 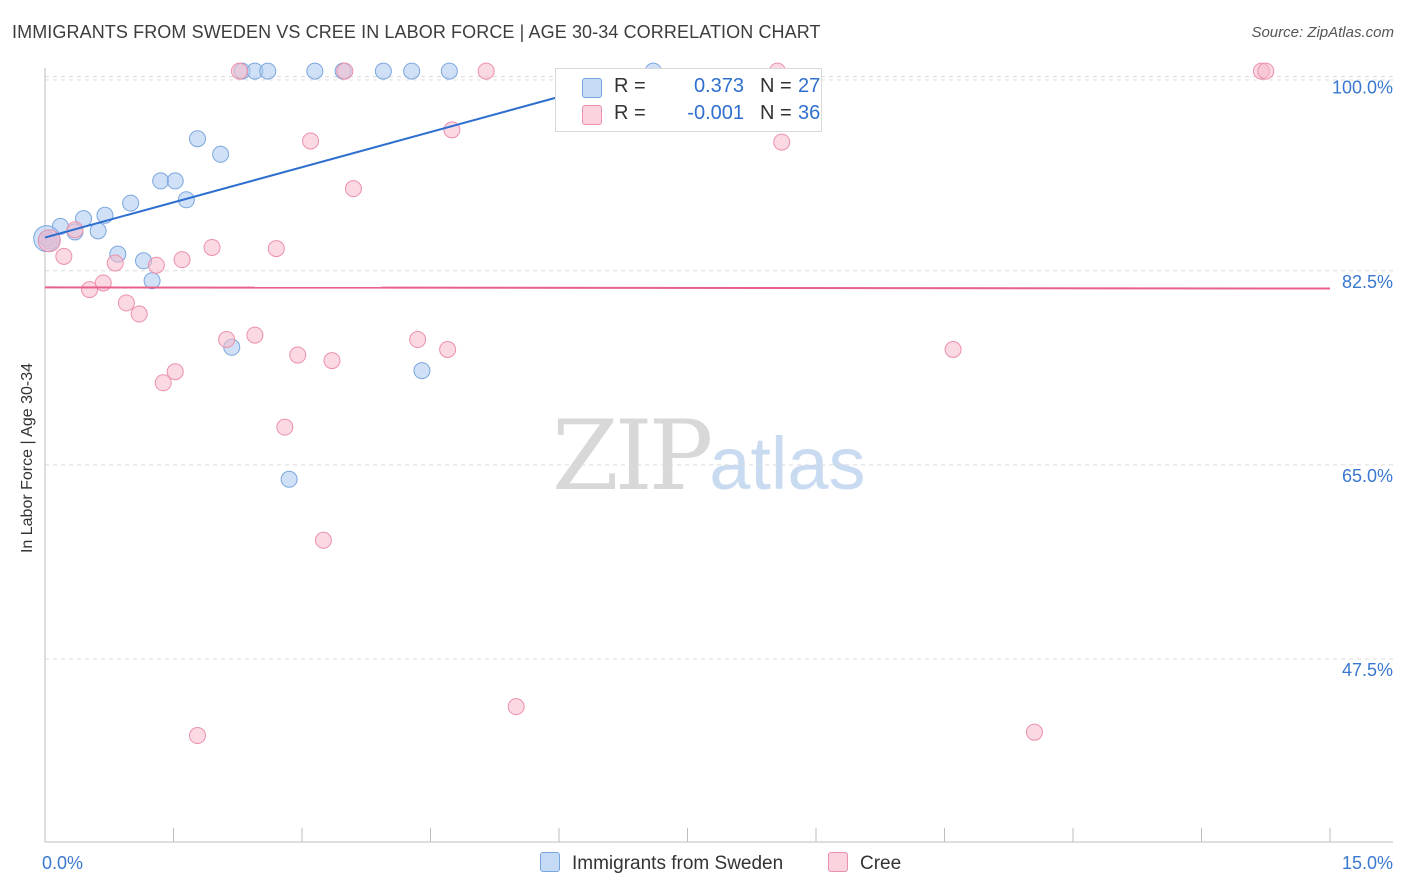 What do you see at coordinates (809, 113) in the screenshot?
I see `legend-n-value: 36` at bounding box center [809, 113].